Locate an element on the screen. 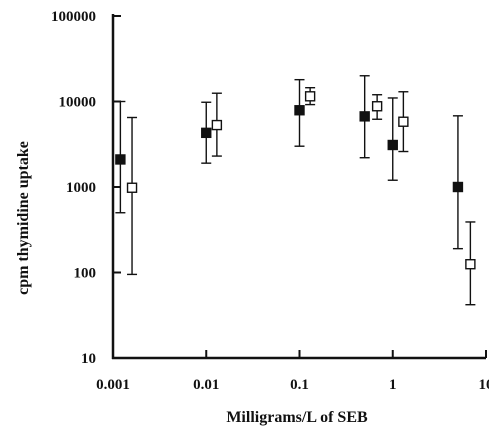 This screenshot has width=489, height=437. x-axis-ticks: 0.001 0.01 0.1 1 10 is located at coordinates (292, 371).